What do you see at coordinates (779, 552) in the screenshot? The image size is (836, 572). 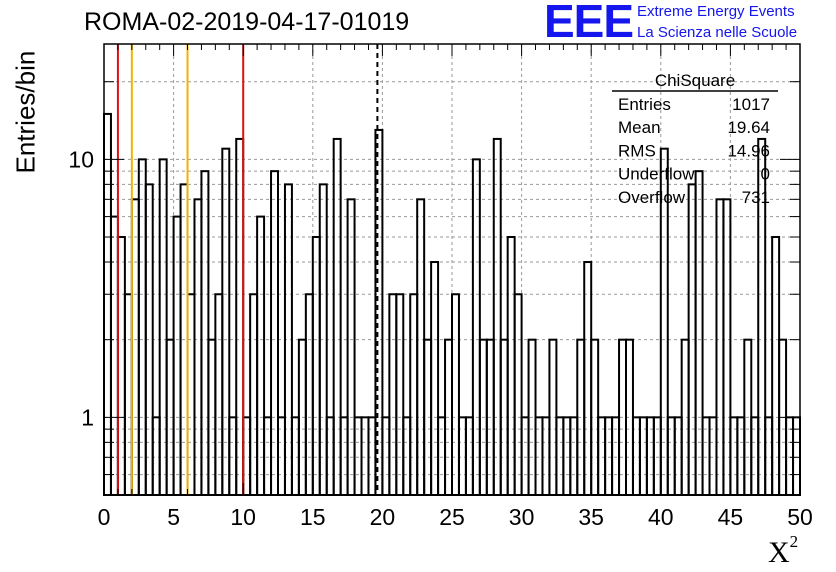 I see `x-axis-label-text: X` at bounding box center [779, 552].